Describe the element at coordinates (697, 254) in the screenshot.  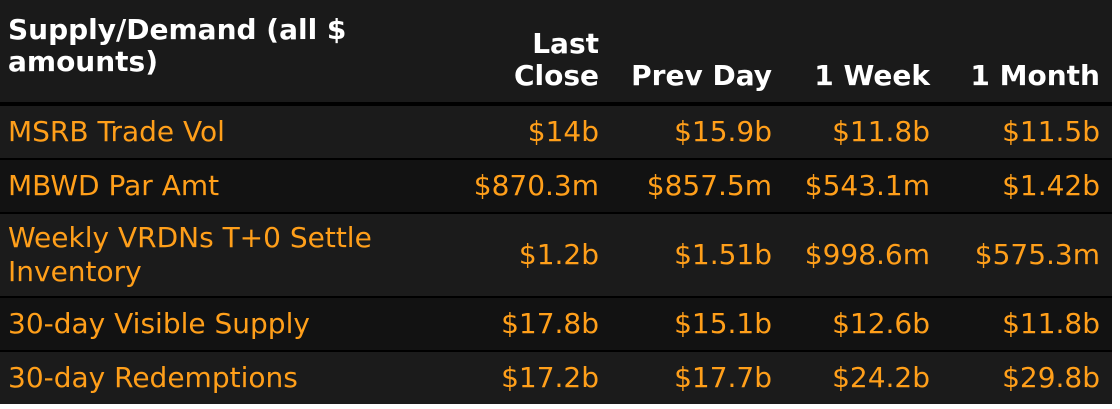
I see `cell-prev-day: $1.51b` at that location.